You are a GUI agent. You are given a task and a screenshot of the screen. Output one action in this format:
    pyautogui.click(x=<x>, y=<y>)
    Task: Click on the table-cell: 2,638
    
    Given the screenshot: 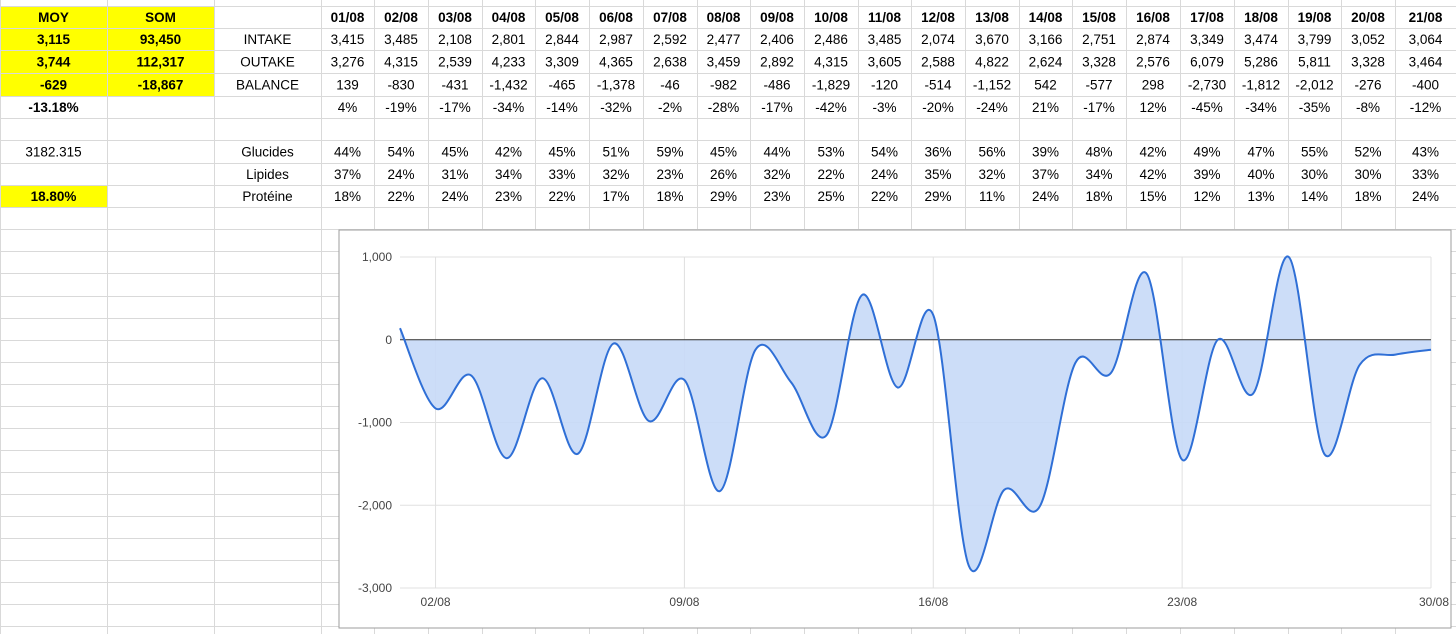 What is the action you would take?
    pyautogui.click(x=670, y=62)
    